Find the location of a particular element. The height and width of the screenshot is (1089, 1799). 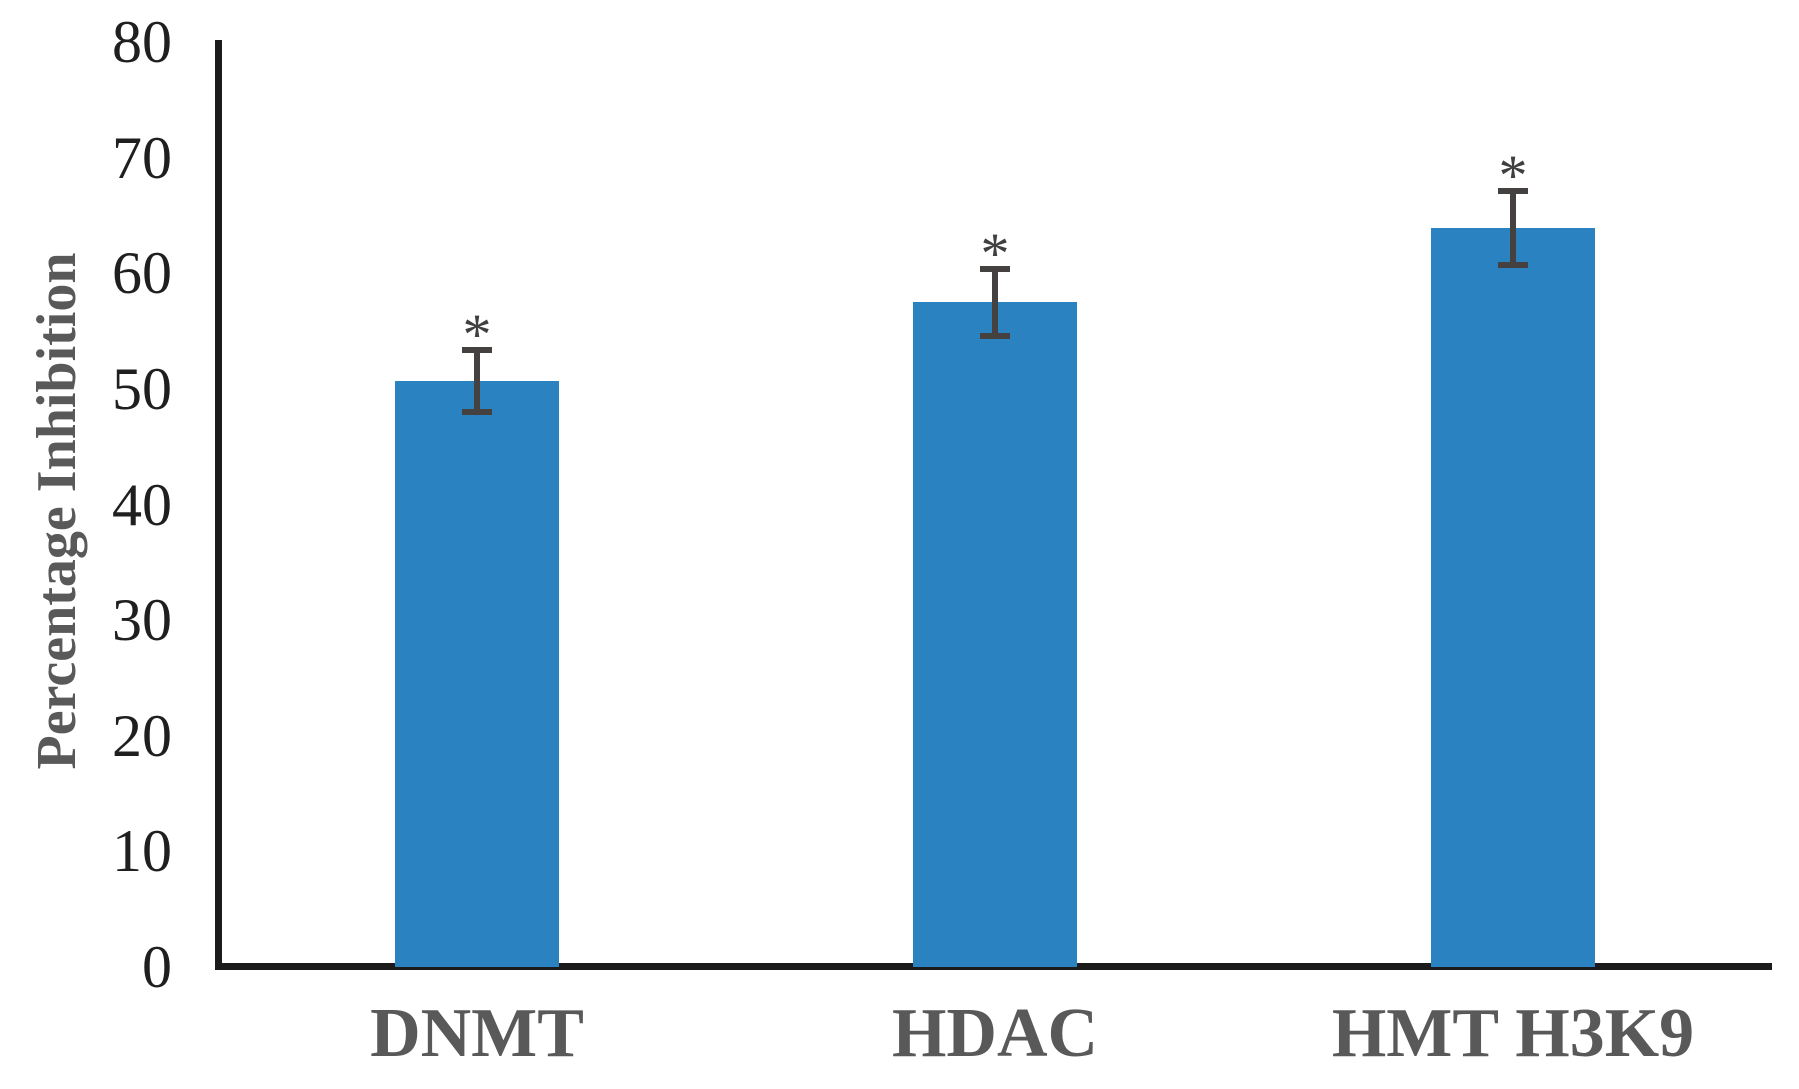

y-tick-label-80: 80 is located at coordinates (142, 42).